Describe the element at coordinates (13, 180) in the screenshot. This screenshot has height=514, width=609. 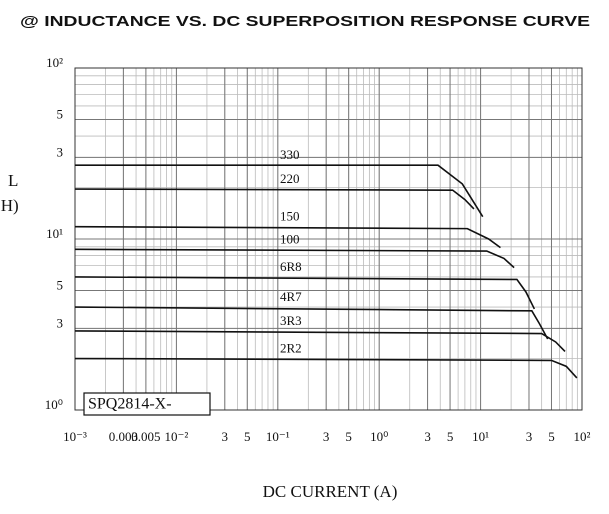
I see `y-axis-label: L` at that location.